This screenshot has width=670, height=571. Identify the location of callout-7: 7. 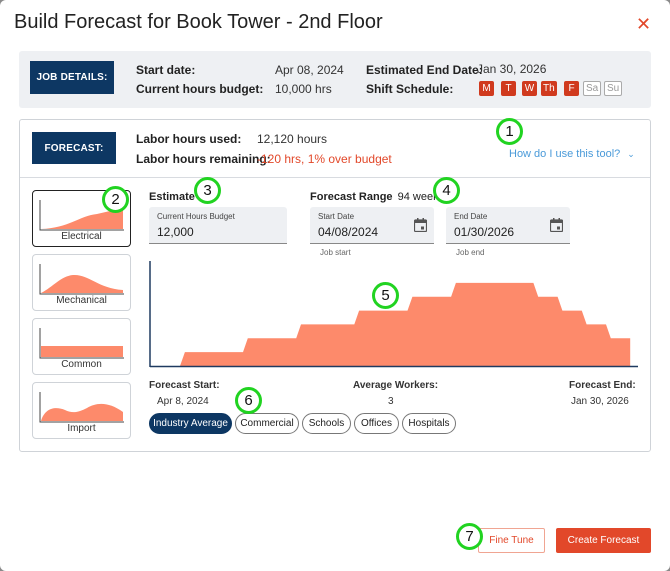
(469, 536).